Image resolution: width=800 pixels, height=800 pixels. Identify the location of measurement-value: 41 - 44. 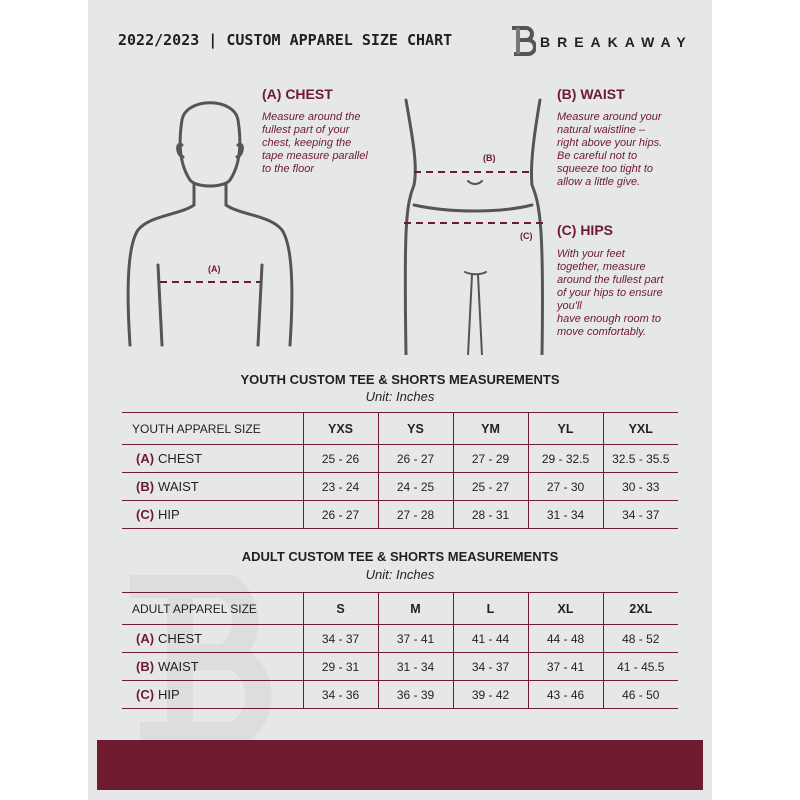
(490, 638).